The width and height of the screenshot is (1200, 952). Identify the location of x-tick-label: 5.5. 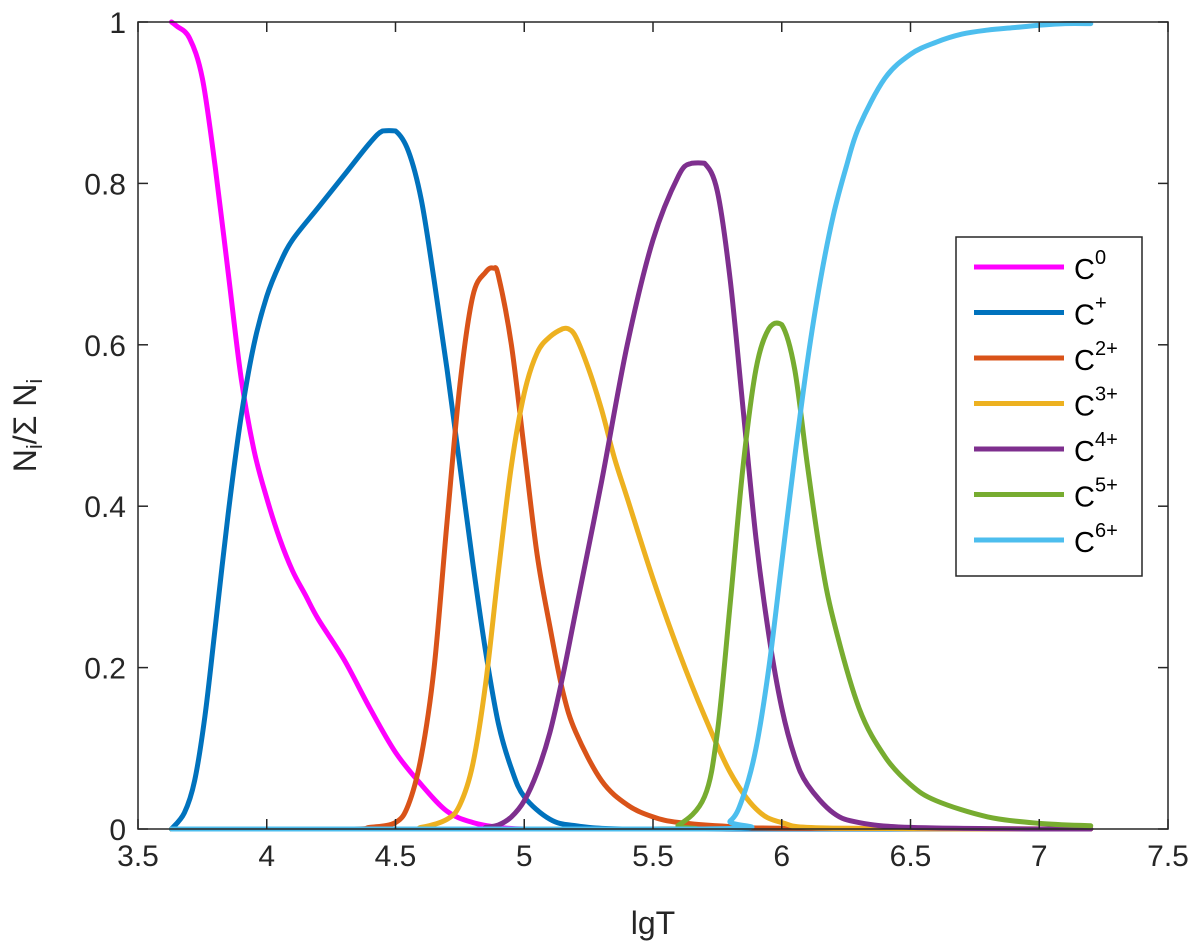
(653, 856).